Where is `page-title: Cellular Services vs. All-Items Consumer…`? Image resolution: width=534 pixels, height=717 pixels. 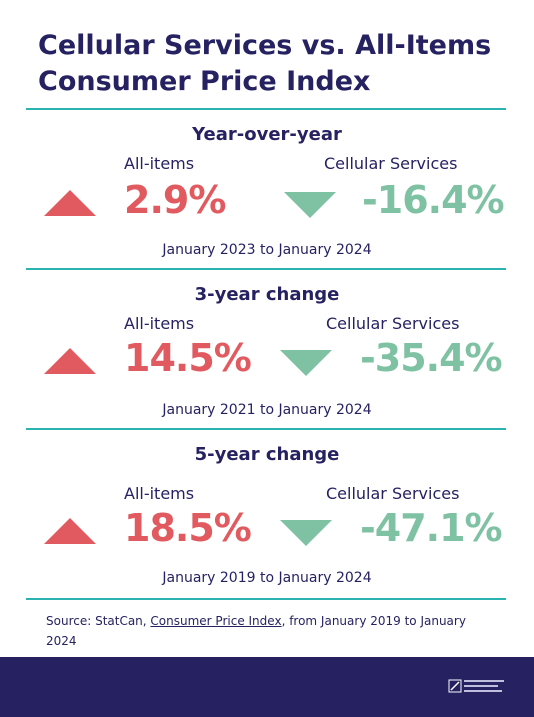
page-title: Cellular Services vs. All-Items Consumer… is located at coordinates (265, 63).